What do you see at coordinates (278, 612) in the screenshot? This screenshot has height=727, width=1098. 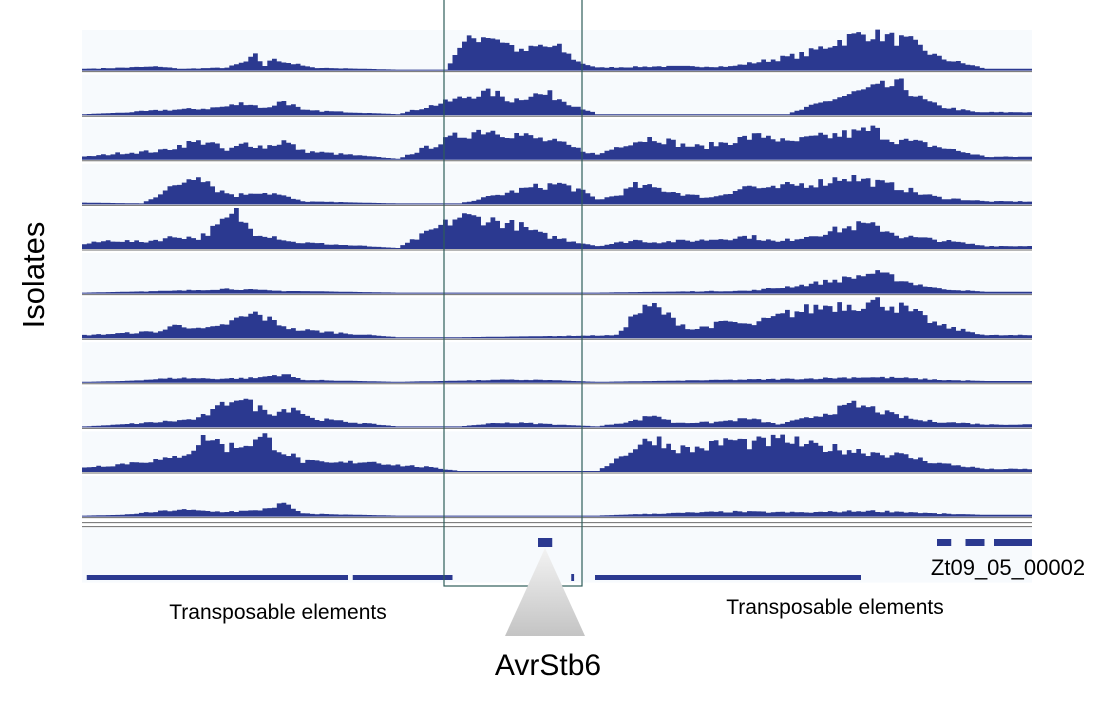 I see `left-te-label: Transposable elements` at bounding box center [278, 612].